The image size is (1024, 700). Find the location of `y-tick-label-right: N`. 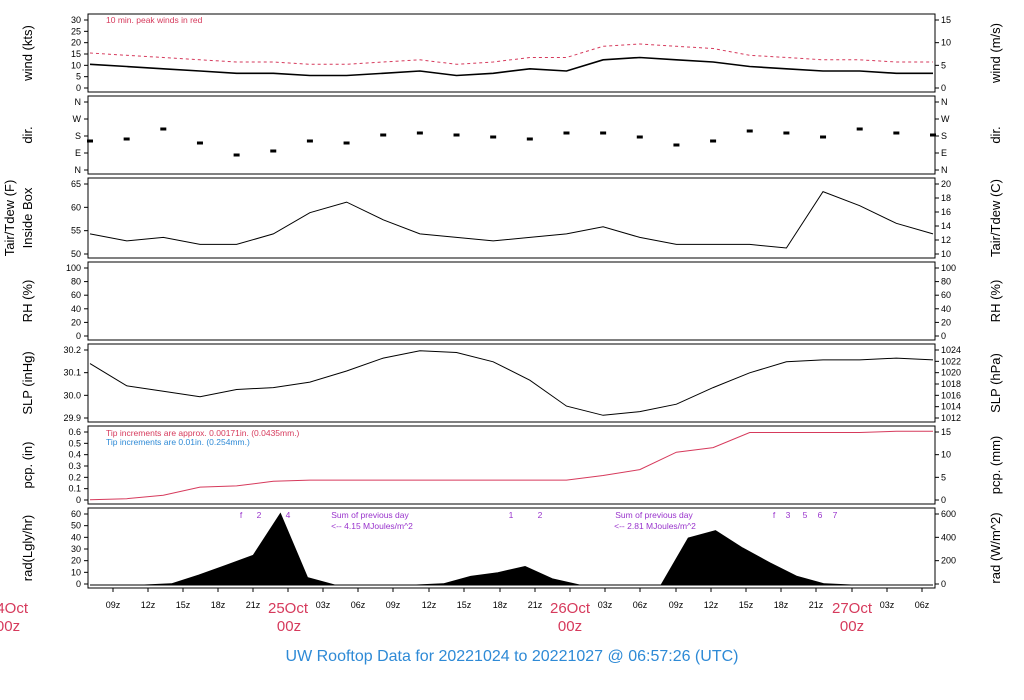

y-tick-label-right: N is located at coordinates (944, 102).